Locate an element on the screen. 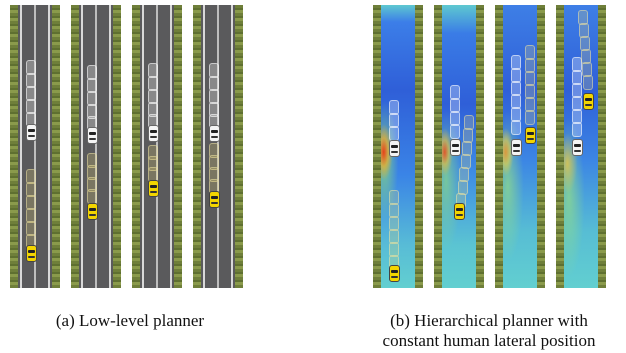 The height and width of the screenshot is (353, 626). caption-hierarchical-planner-line2: constant human lateral position is located at coordinates (489, 340).